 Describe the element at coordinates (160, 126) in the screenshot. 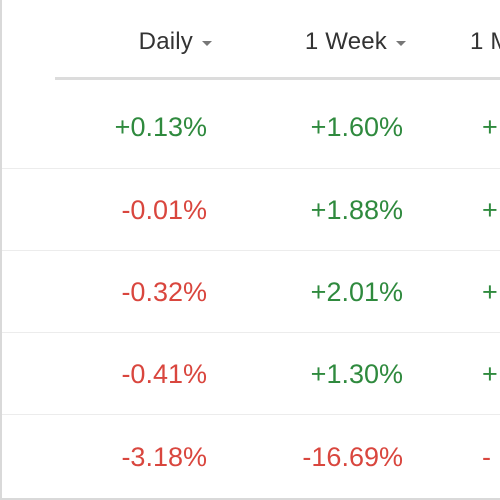

I see `daily-change-cell: +0.13%` at that location.